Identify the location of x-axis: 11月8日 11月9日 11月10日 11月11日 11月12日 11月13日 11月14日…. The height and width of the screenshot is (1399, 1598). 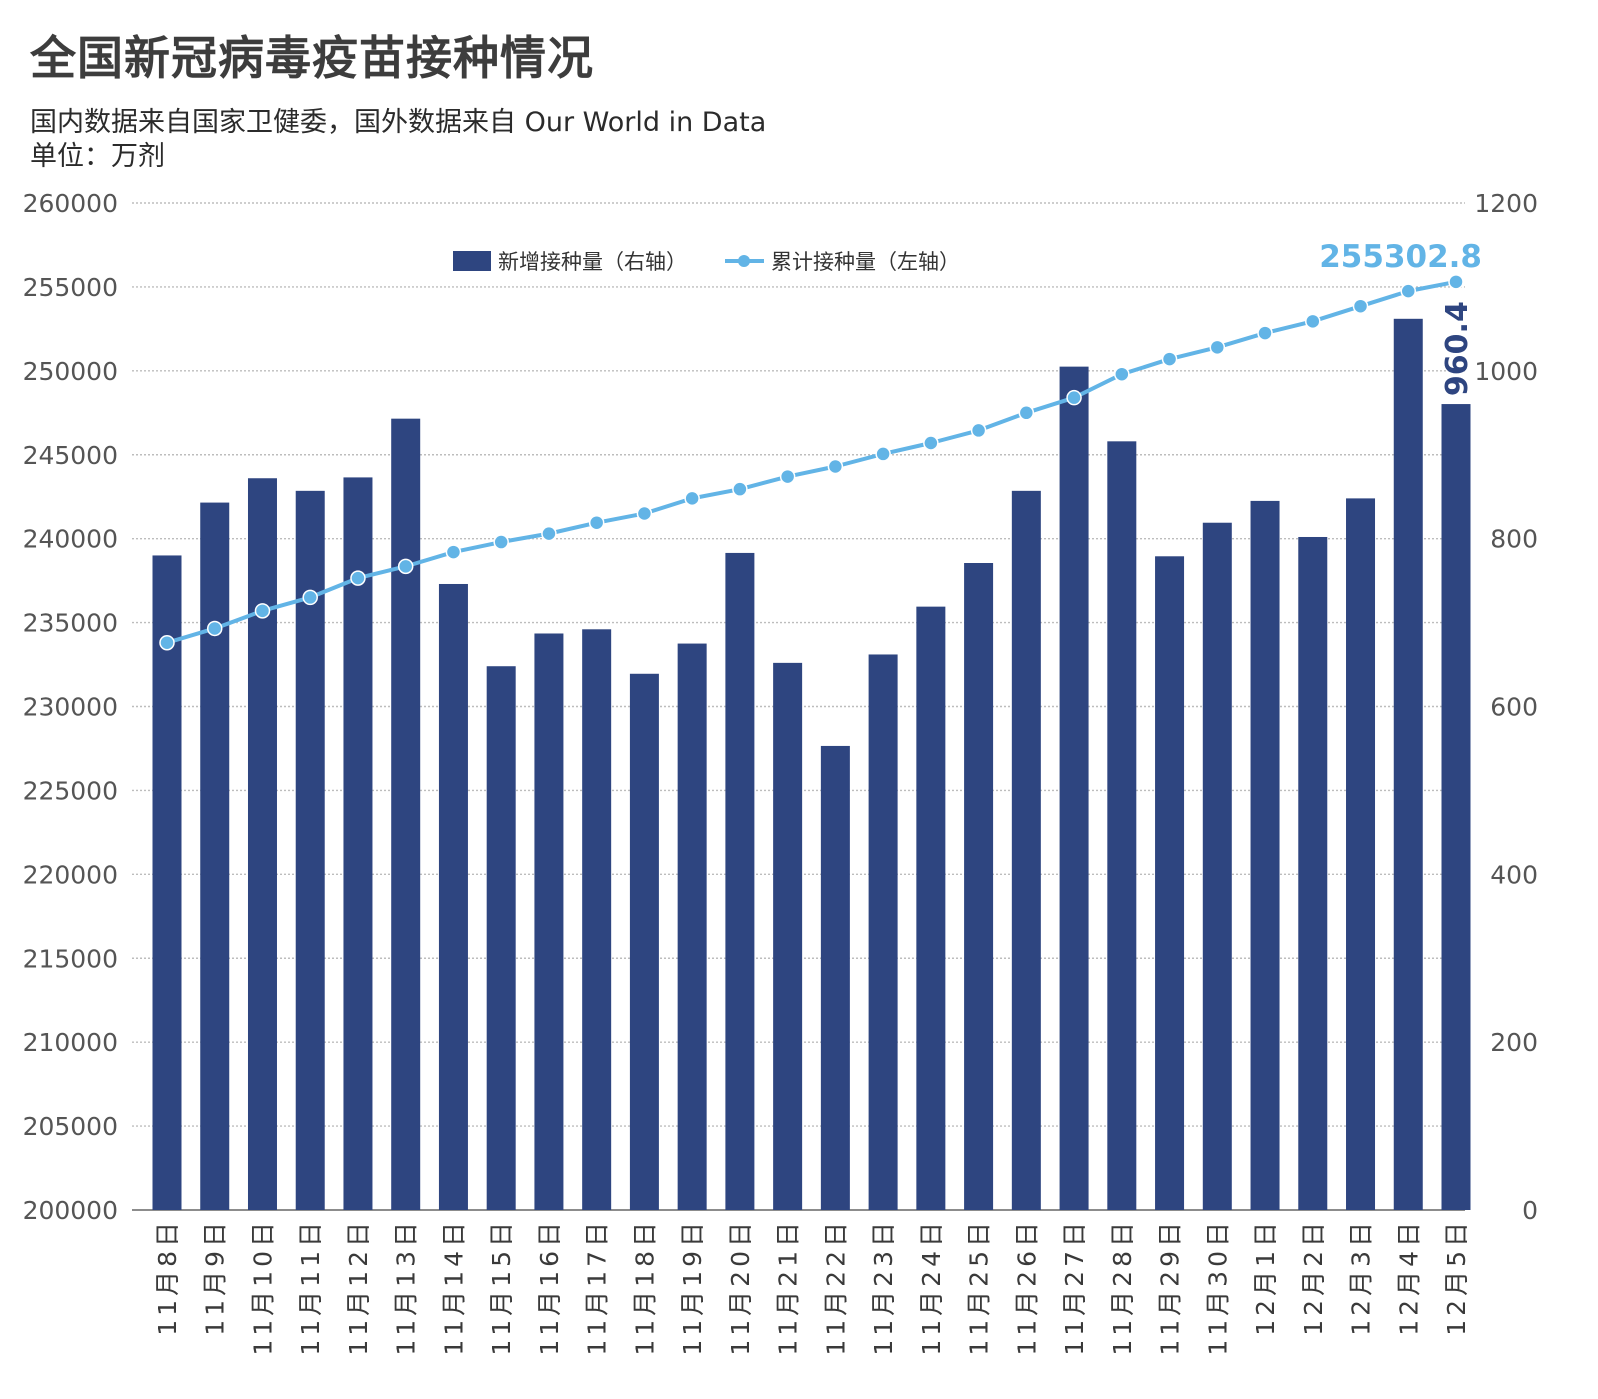
(812, 1287).